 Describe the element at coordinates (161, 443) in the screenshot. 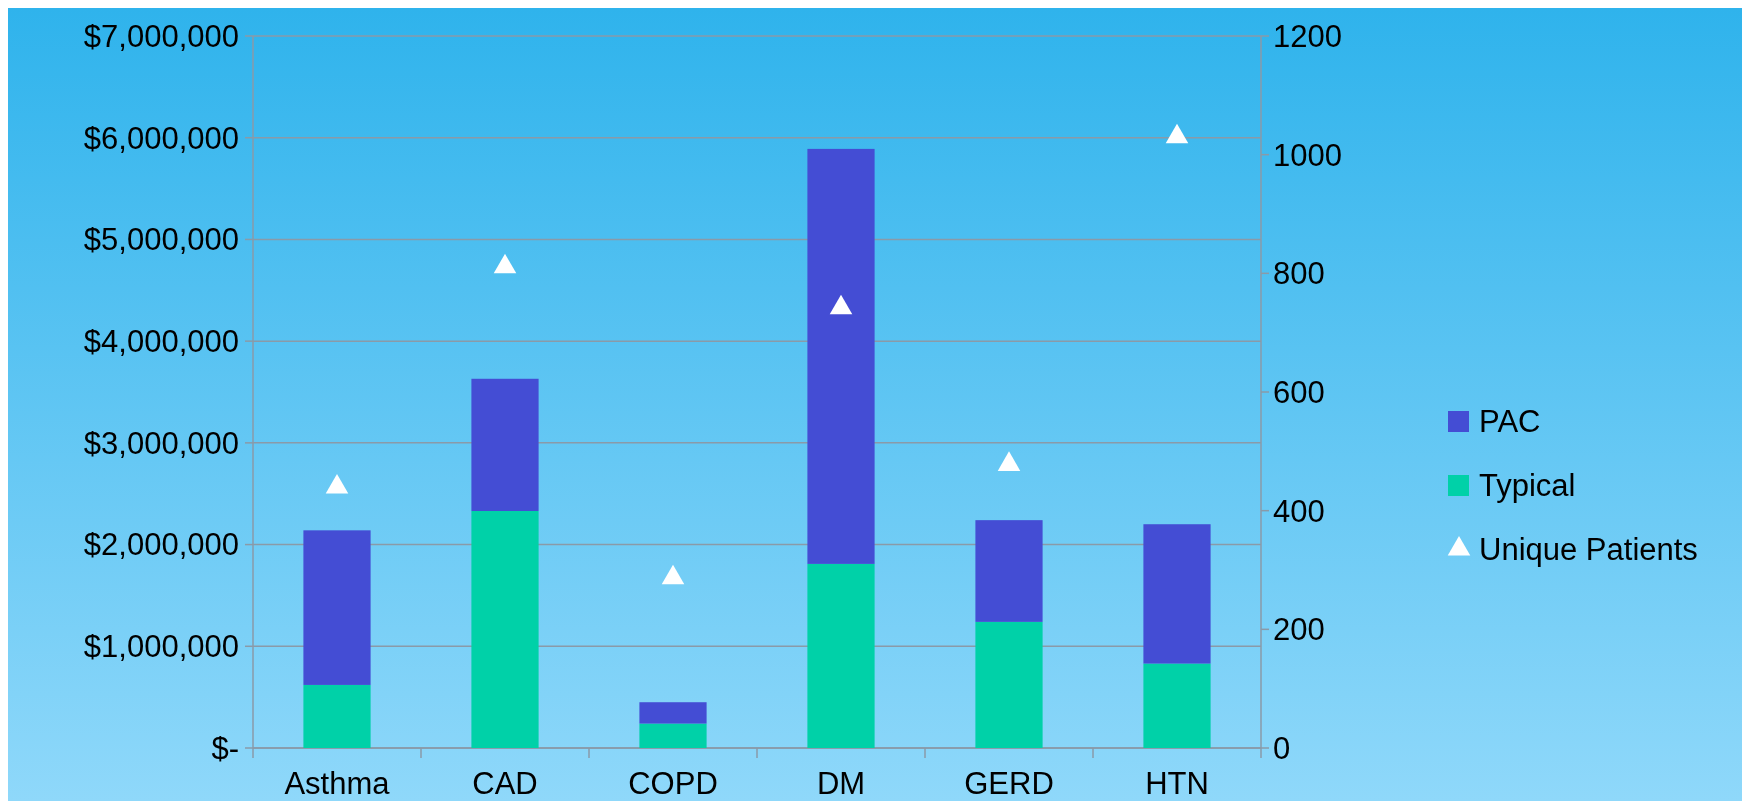

I see `y-tick-label: $3,000,000` at that location.